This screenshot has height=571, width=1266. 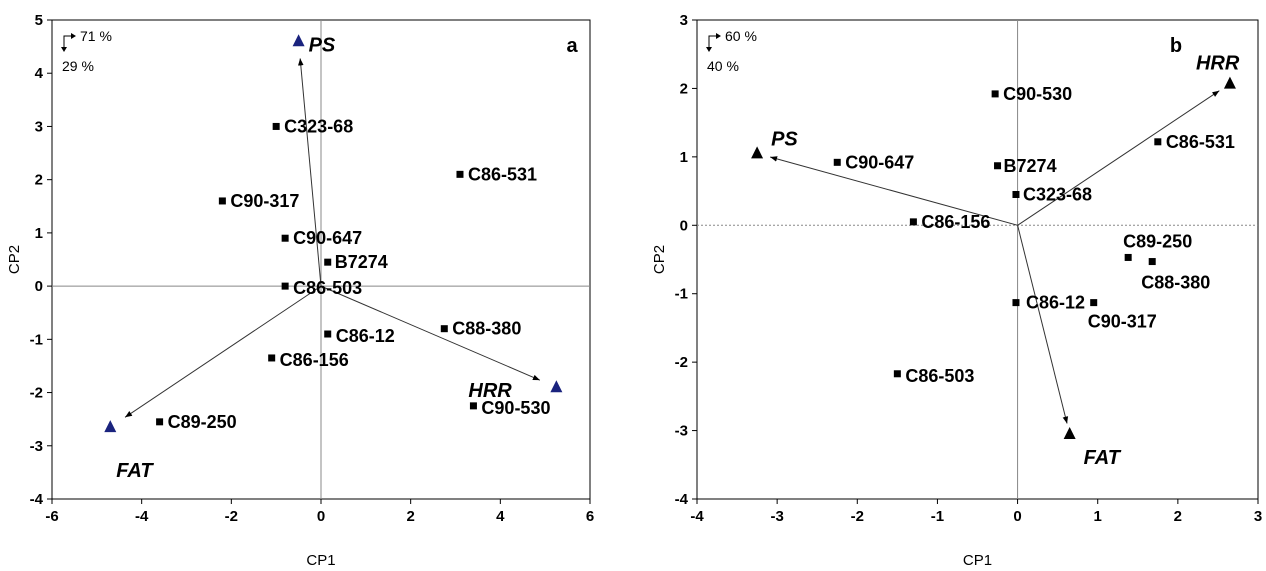 I want to click on variance-cp2-arrowhead, so click(x=709, y=49).